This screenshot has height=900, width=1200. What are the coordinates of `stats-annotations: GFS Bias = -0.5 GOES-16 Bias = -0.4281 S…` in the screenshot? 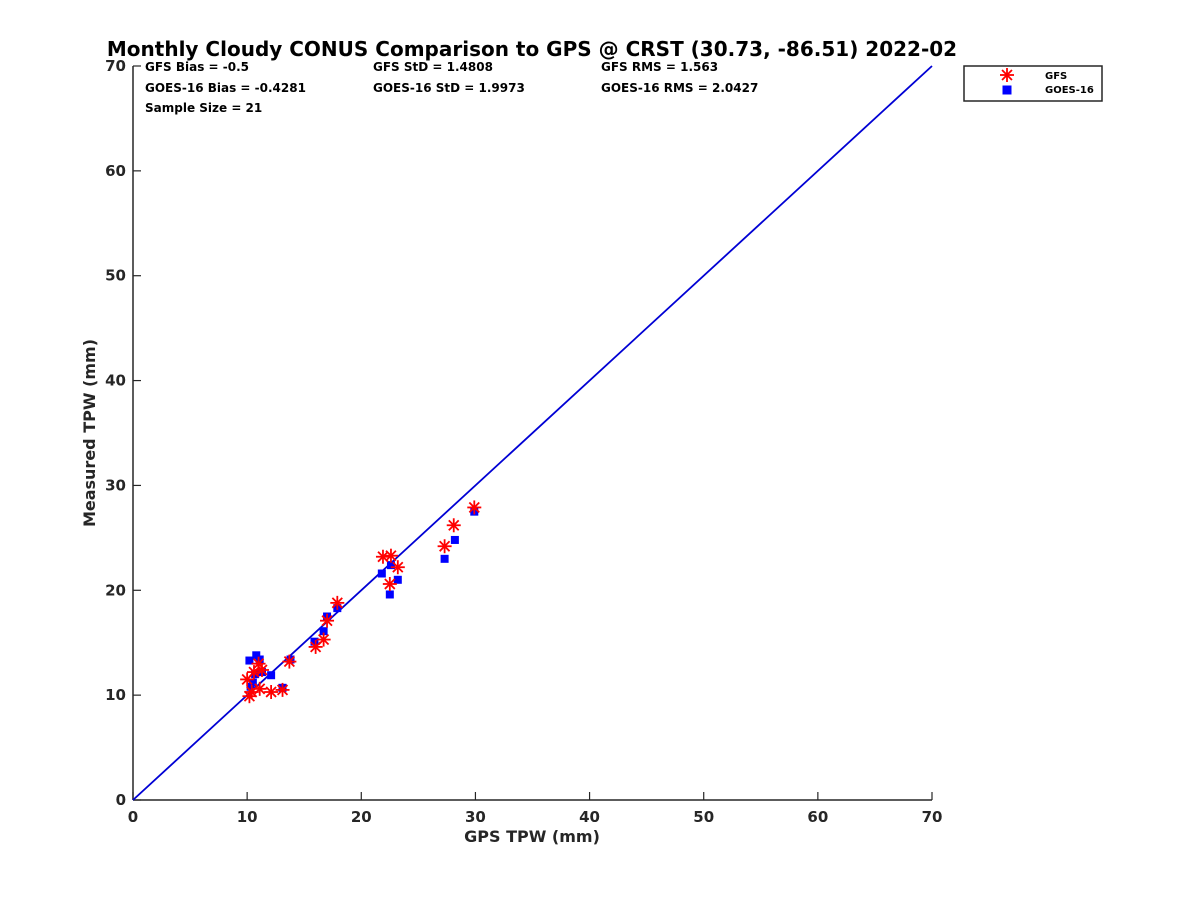 It's located at (451, 87).